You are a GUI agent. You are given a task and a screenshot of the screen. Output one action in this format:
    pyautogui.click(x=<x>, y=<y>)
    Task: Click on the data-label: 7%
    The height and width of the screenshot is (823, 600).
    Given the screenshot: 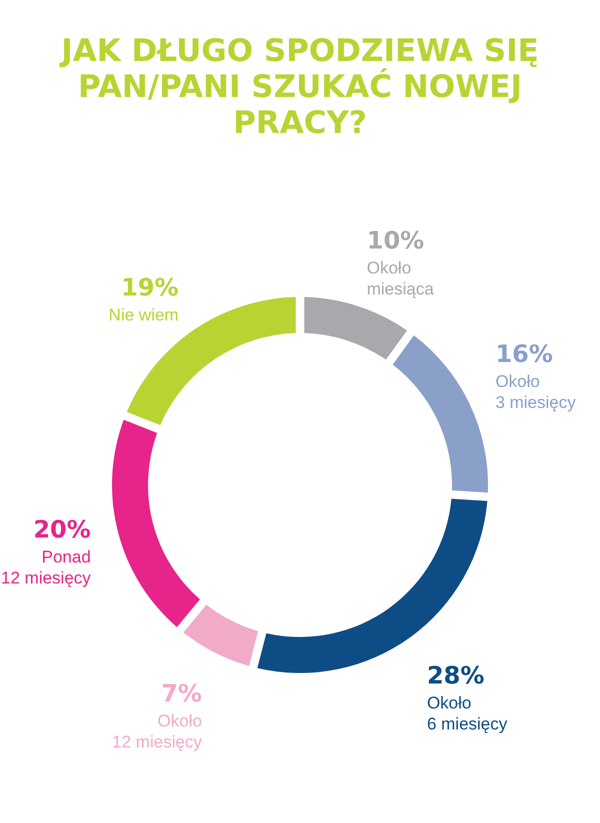 What is the action you would take?
    pyautogui.click(x=181, y=693)
    